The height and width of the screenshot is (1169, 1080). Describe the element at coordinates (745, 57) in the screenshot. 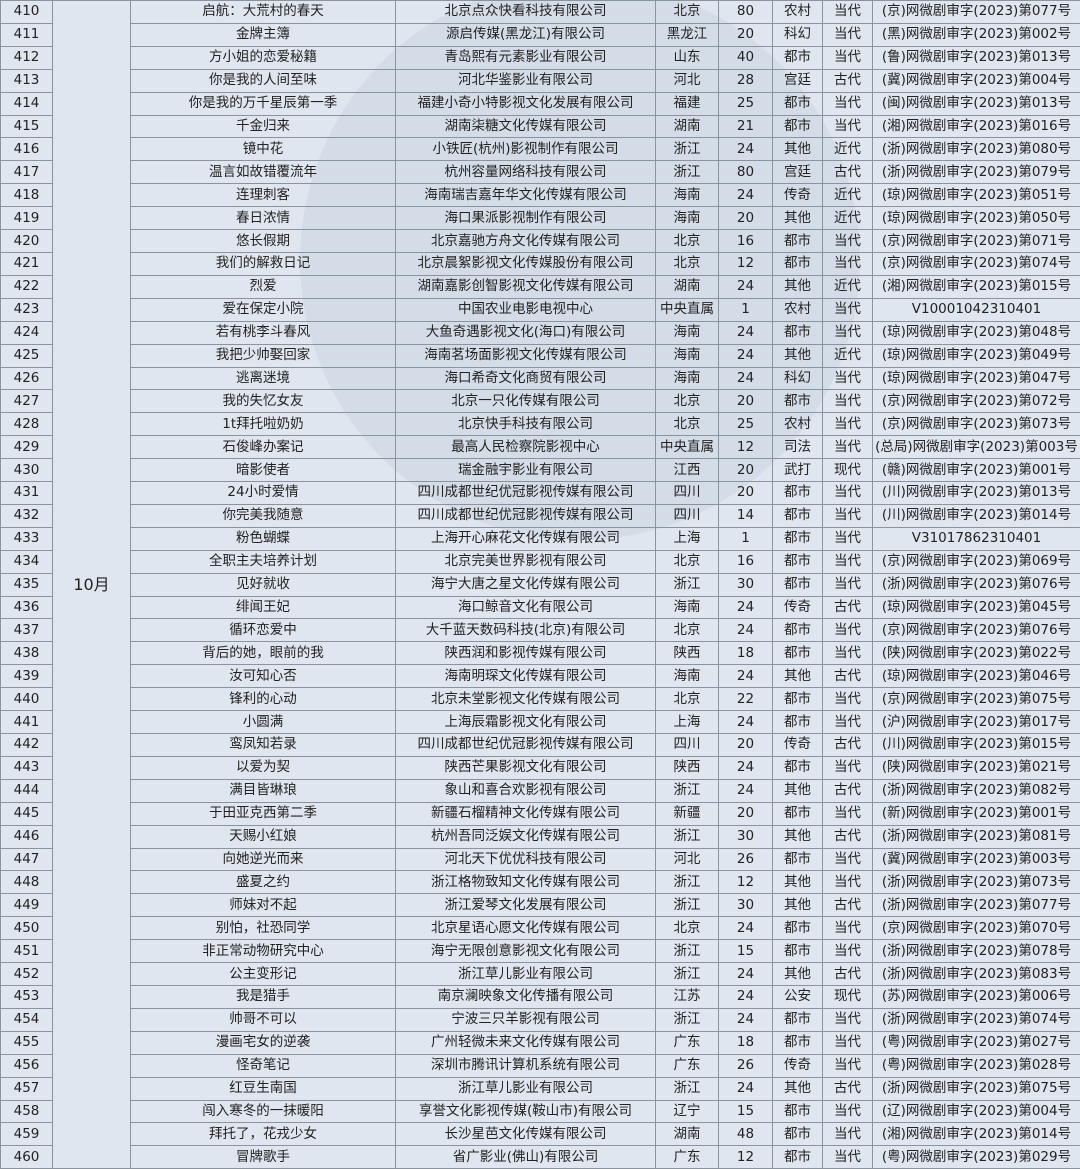

I see `episode-count-cell: 40` at that location.